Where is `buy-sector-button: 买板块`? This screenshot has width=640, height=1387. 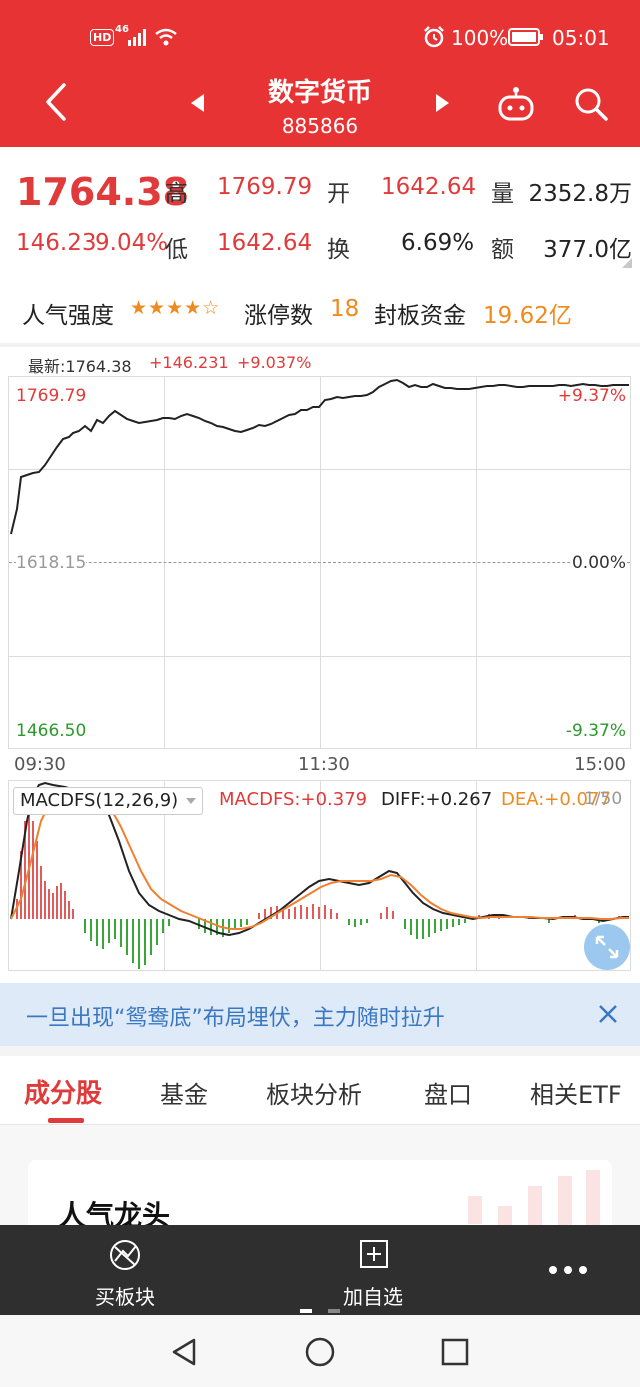
buy-sector-button: 买板块 is located at coordinates (125, 1271).